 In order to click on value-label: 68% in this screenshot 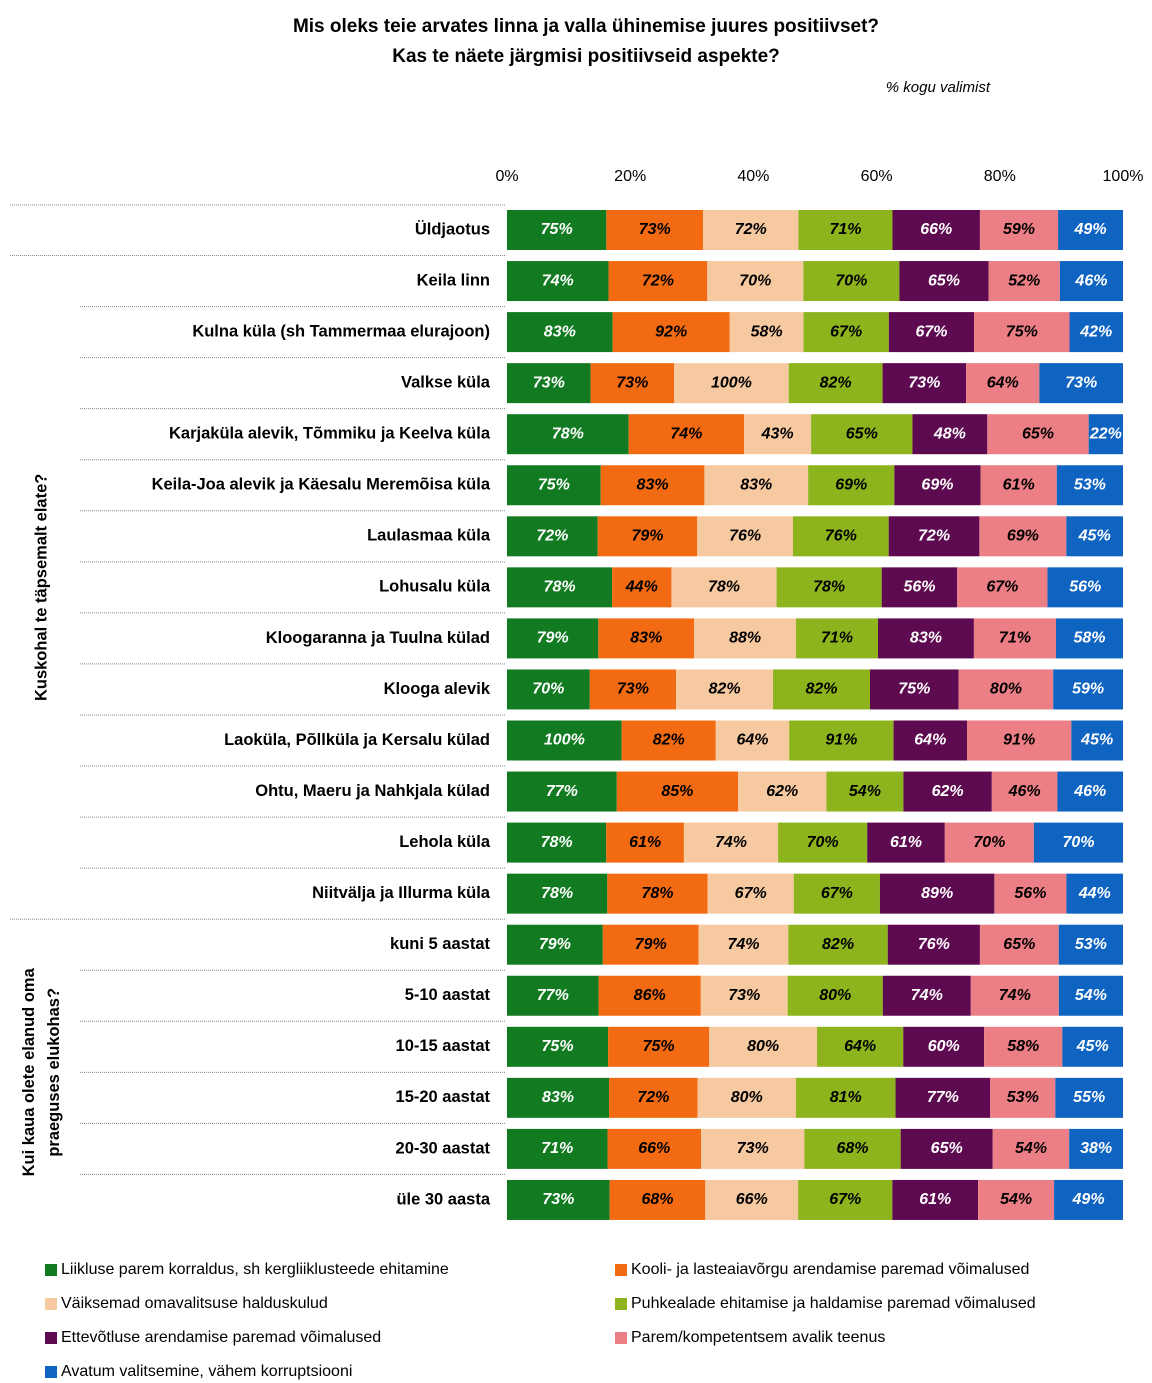, I will do `click(657, 1199)`.